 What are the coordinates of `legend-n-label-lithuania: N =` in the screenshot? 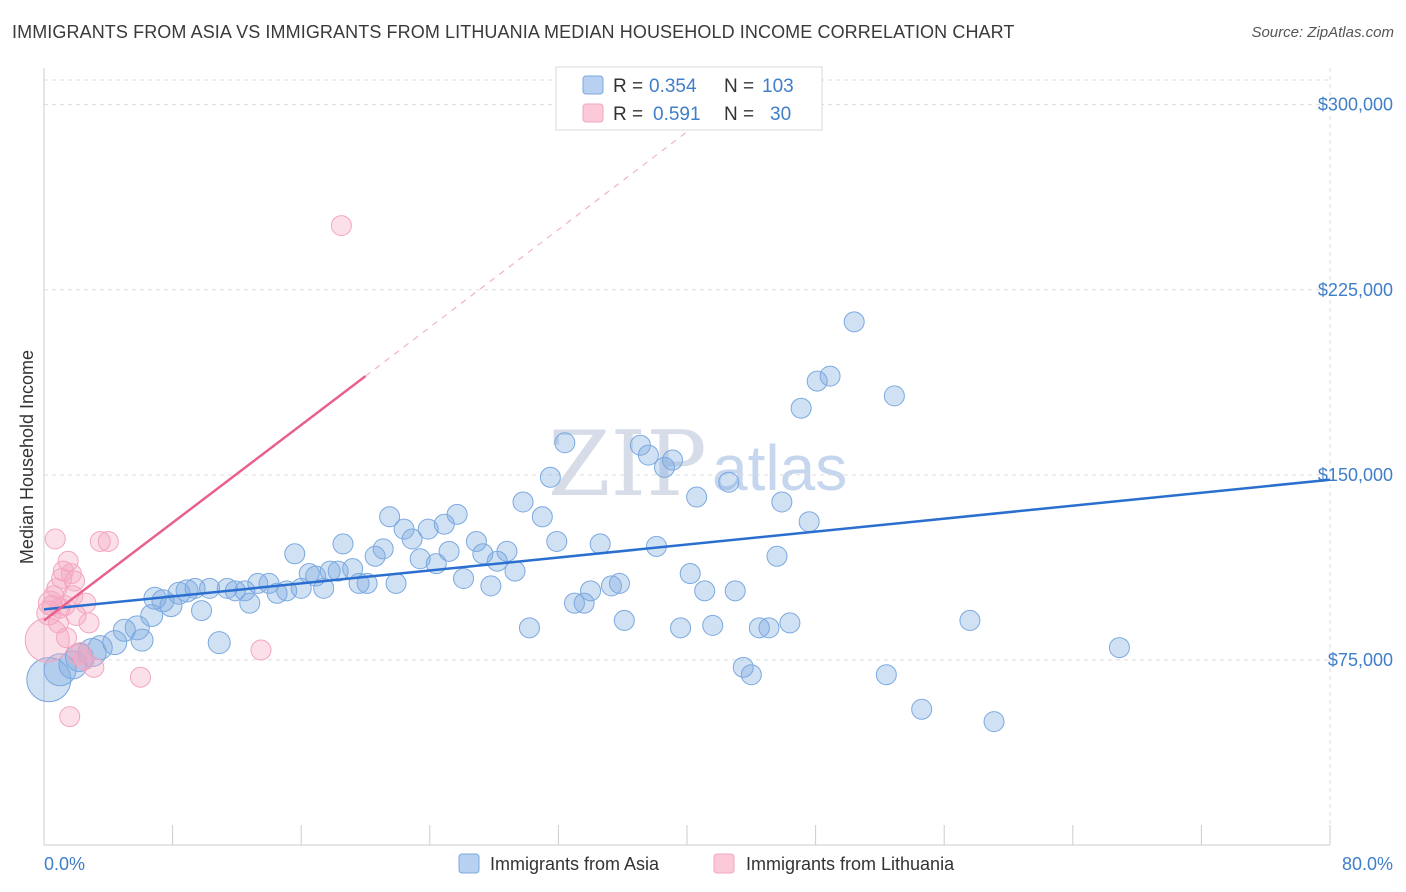 It's located at (739, 114).